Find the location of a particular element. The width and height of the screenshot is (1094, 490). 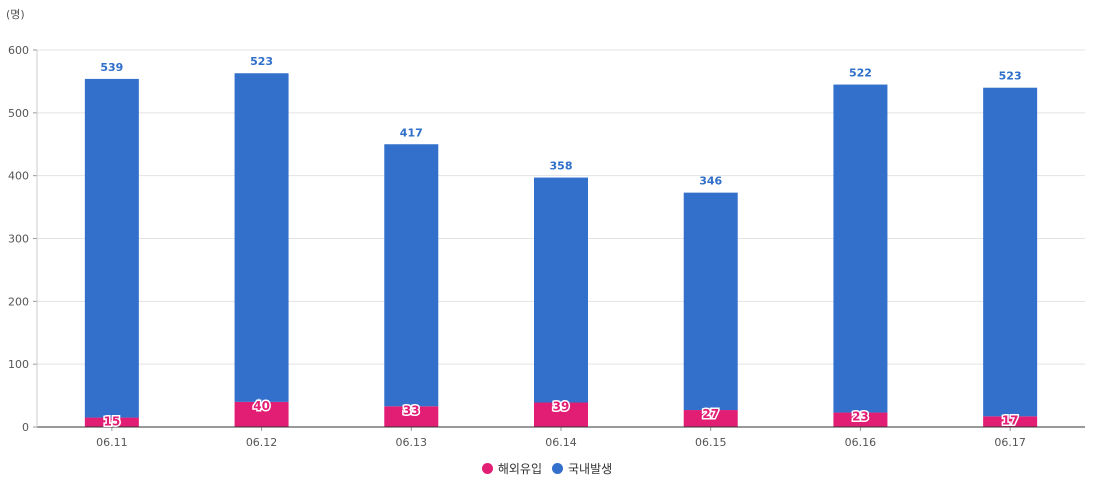

data-label-overseas: 17 is located at coordinates (1010, 420).